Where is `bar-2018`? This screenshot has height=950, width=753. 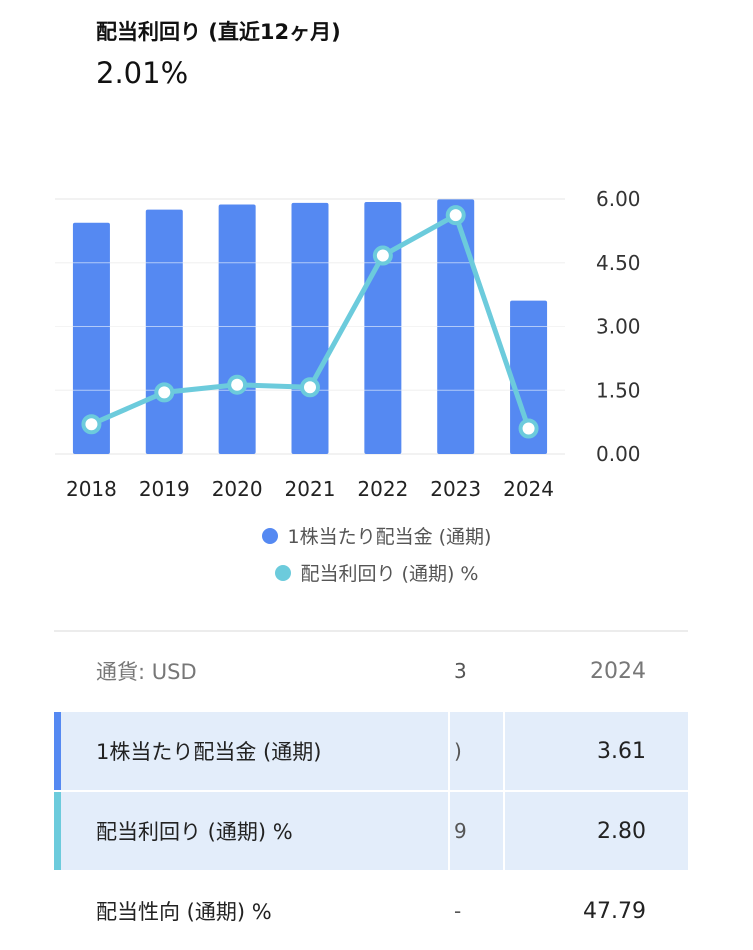 bar-2018 is located at coordinates (91, 338).